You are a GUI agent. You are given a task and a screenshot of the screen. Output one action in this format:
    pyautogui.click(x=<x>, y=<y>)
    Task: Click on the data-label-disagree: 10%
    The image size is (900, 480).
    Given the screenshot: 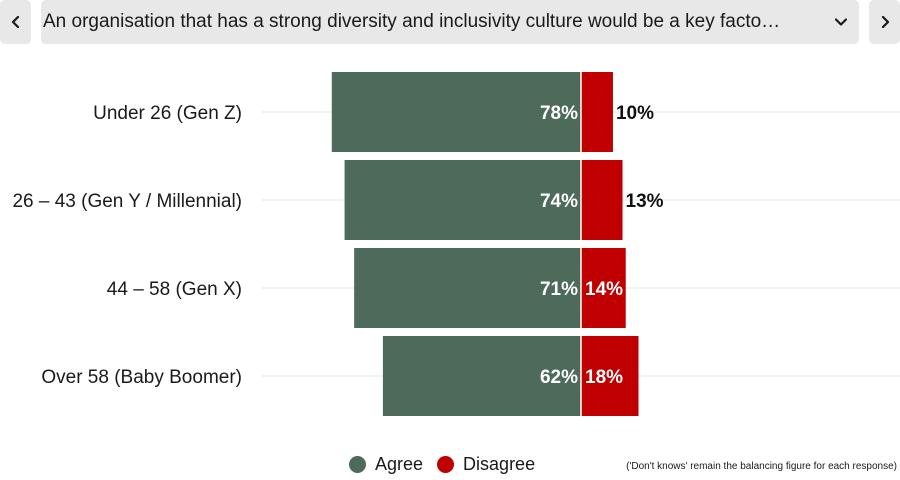 What is the action you would take?
    pyautogui.click(x=635, y=113)
    